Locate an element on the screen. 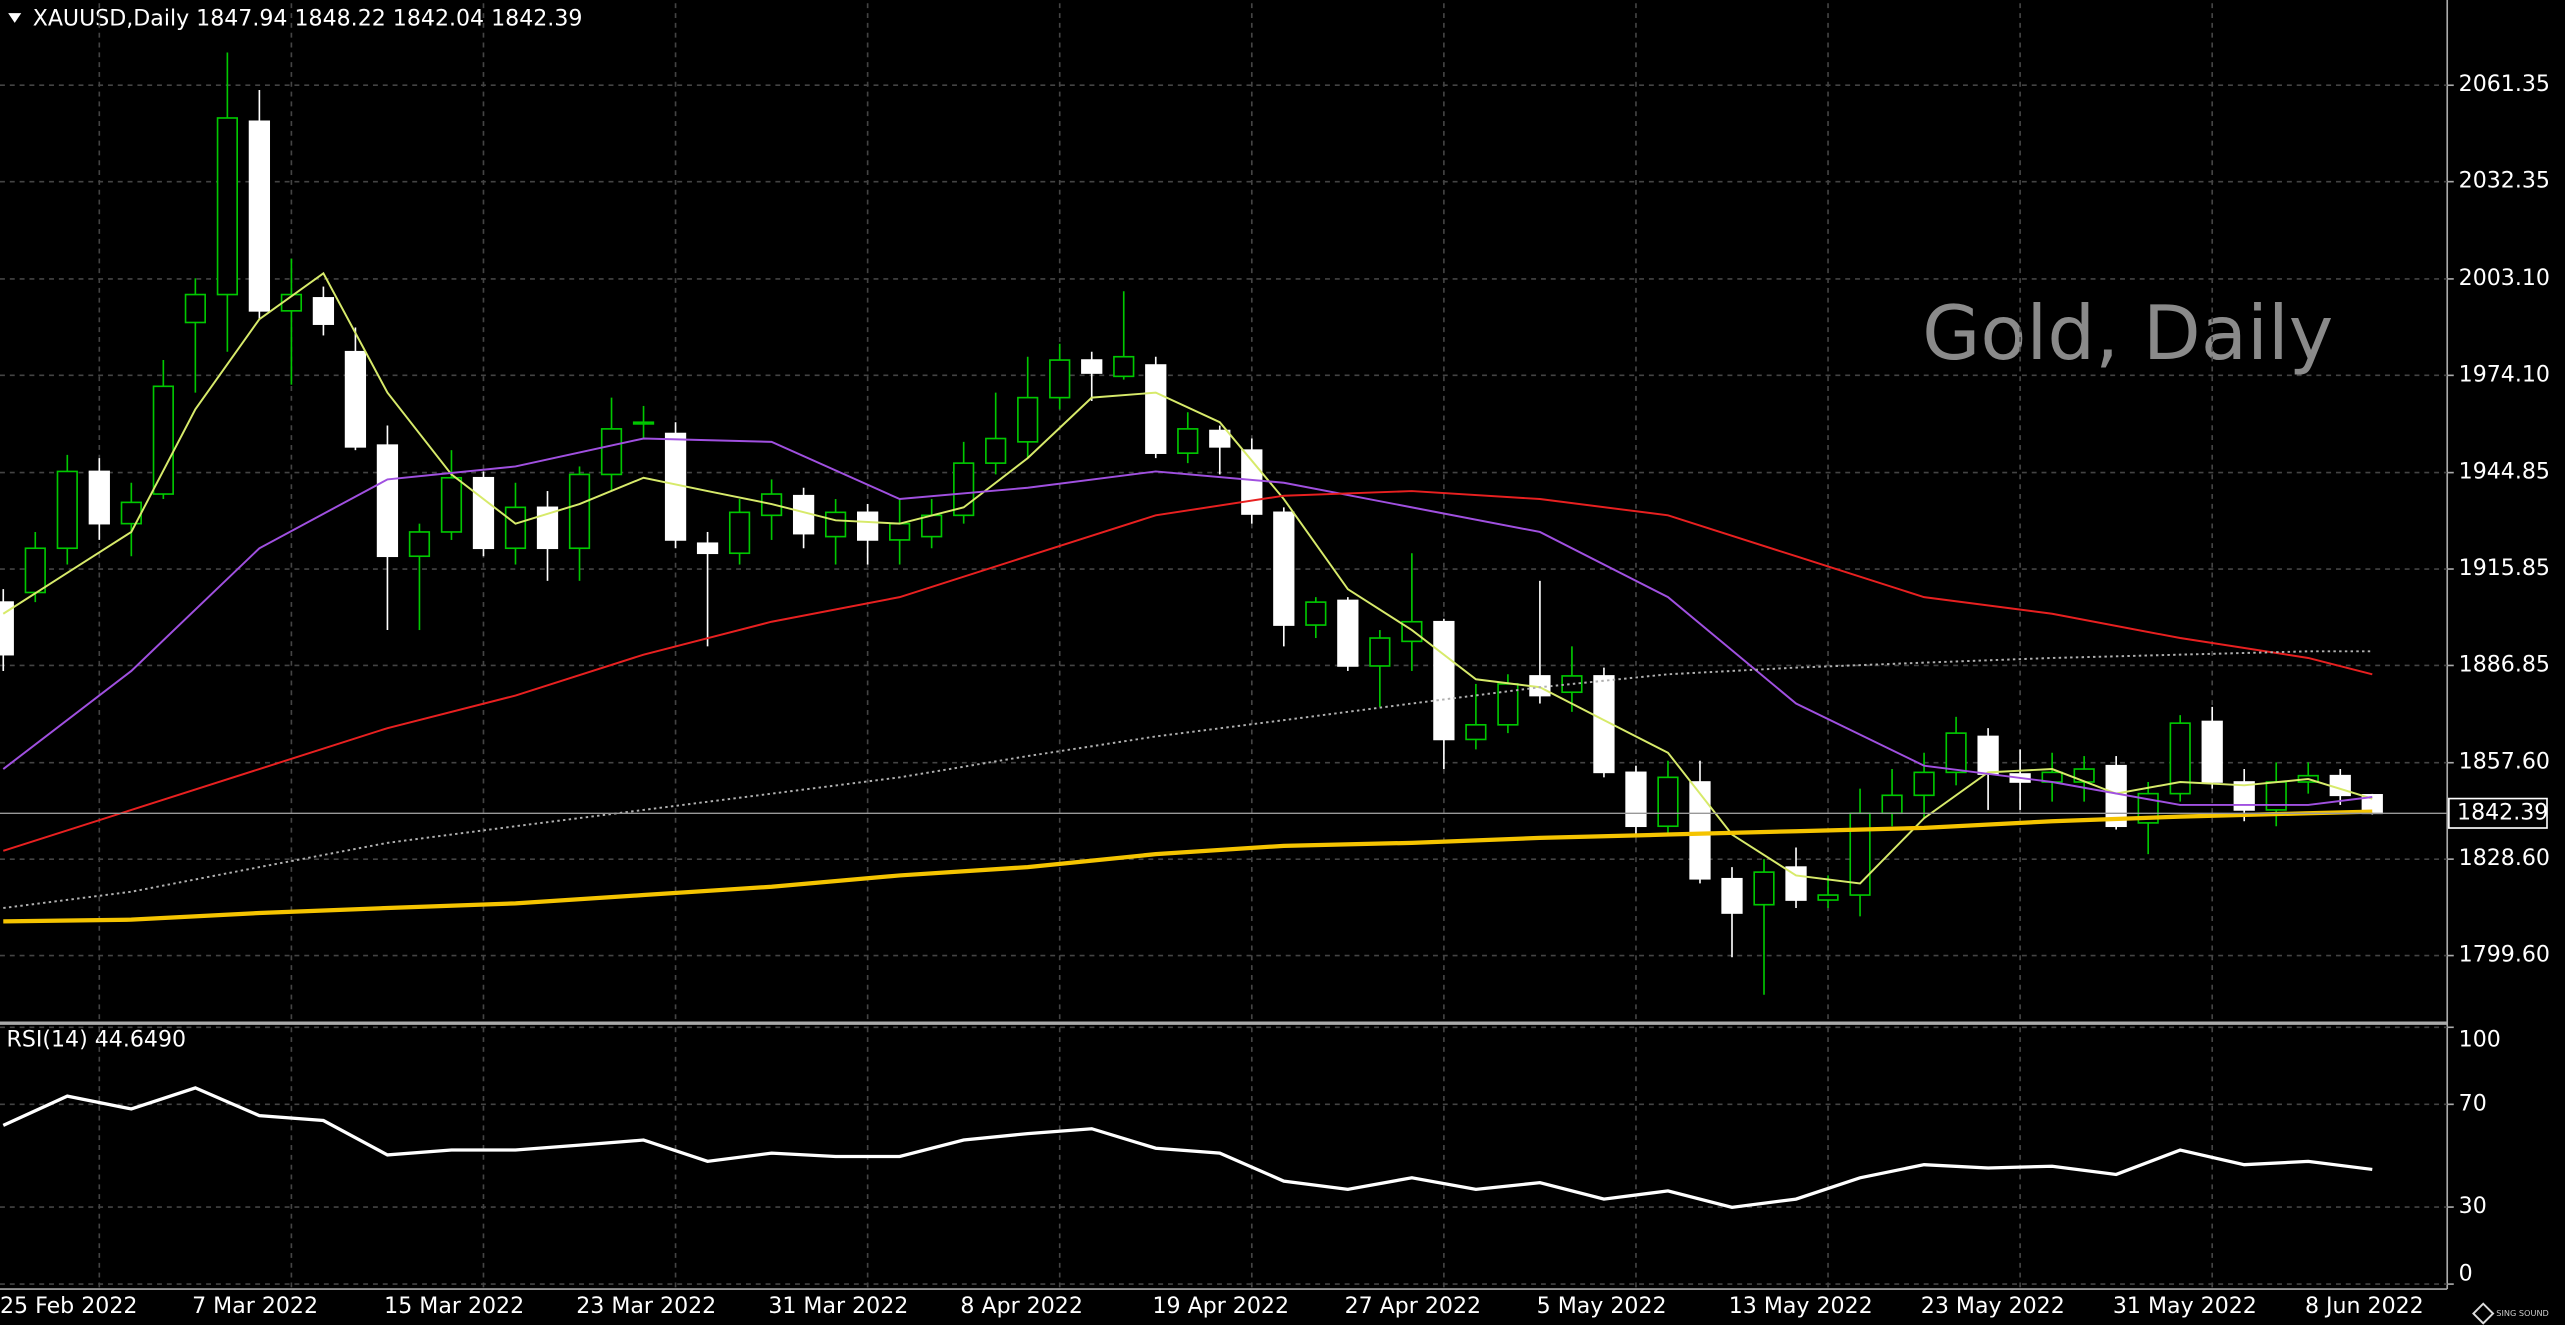 The image size is (2565, 1325). x-tick-label: 25 Feb 2022 is located at coordinates (68, 1306).